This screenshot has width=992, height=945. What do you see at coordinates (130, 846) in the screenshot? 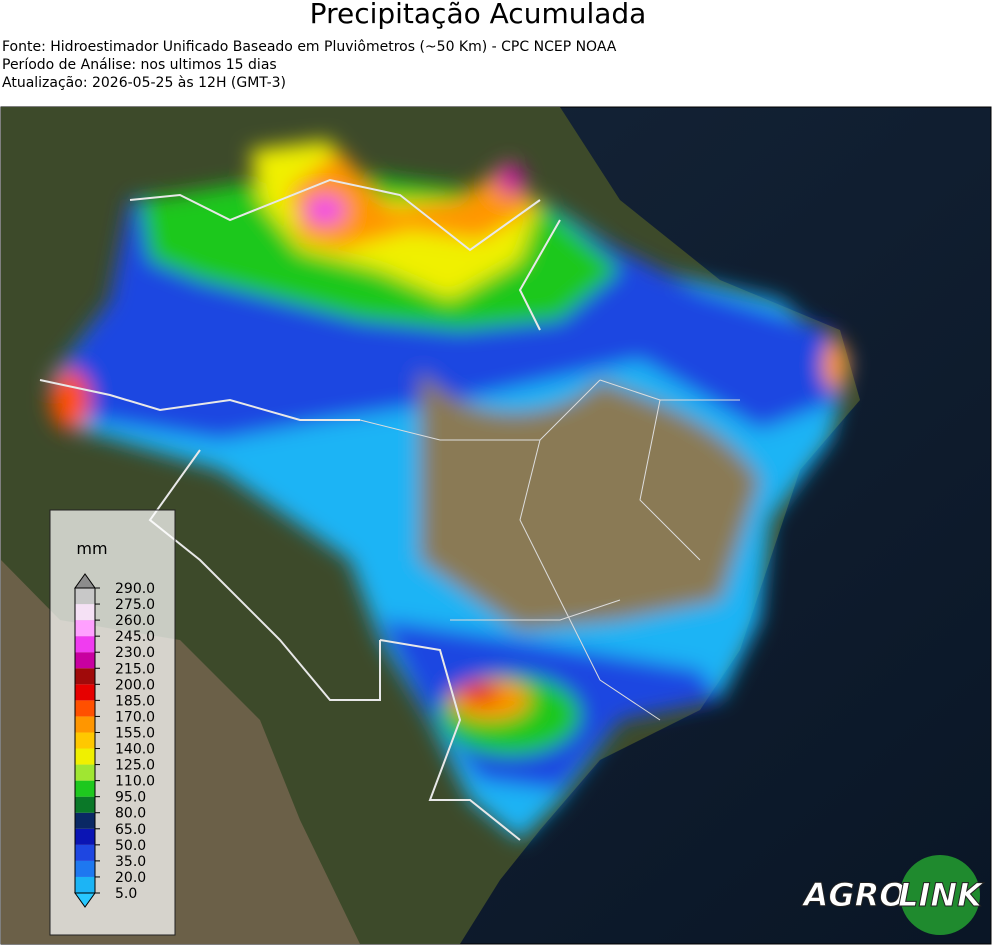
I see `colorbar-tick-label: 50.0` at bounding box center [130, 846].